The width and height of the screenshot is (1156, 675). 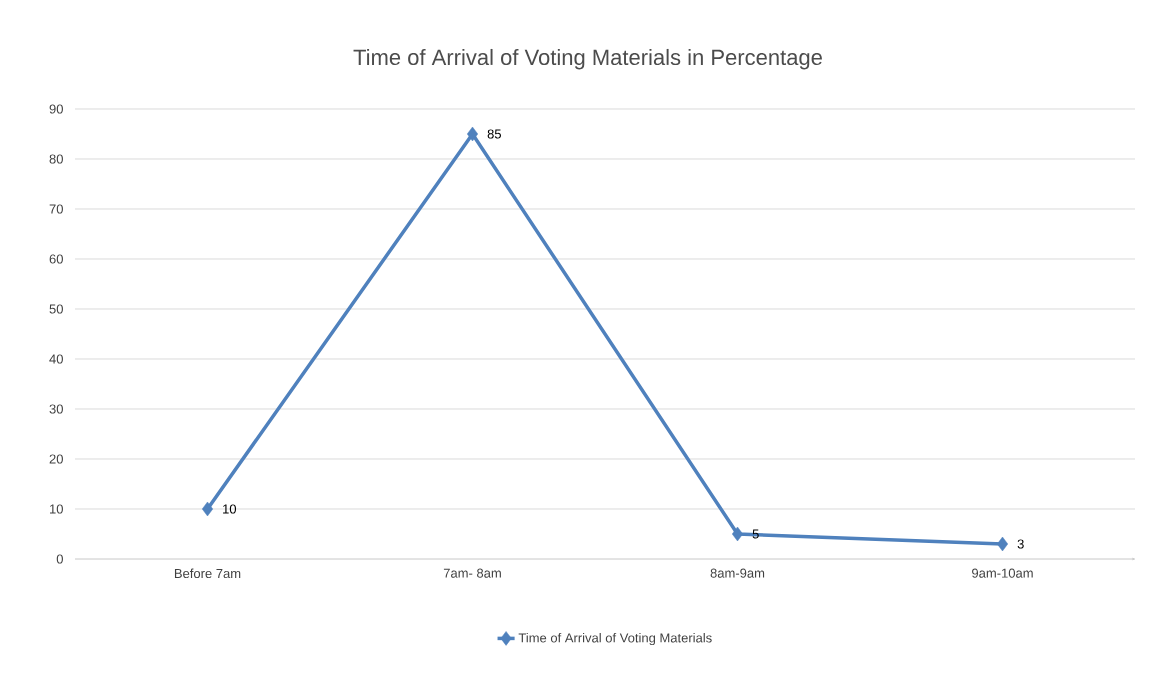 I want to click on y-tick-label: 20, so click(x=56, y=459).